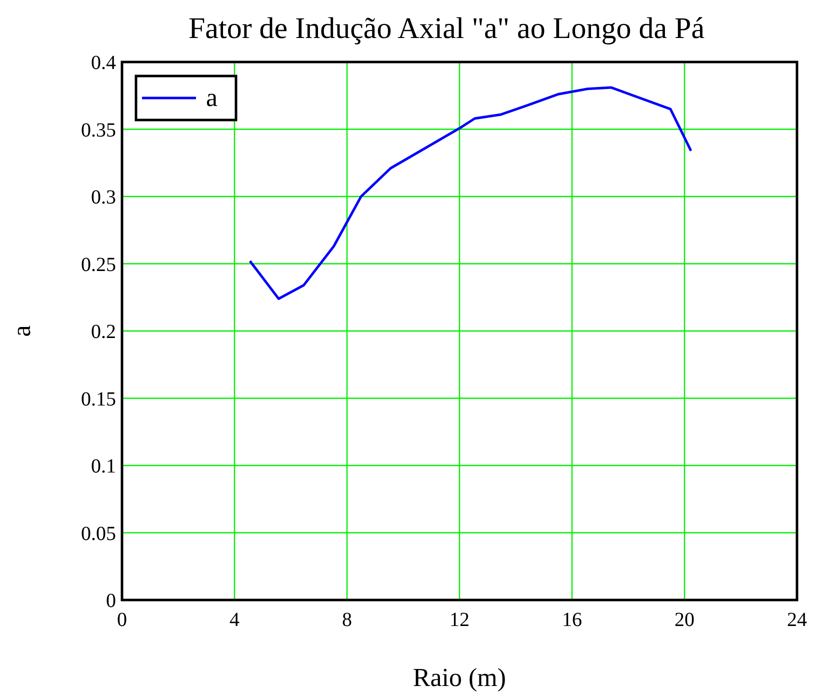  I want to click on y-axis-title: a, so click(21, 330).